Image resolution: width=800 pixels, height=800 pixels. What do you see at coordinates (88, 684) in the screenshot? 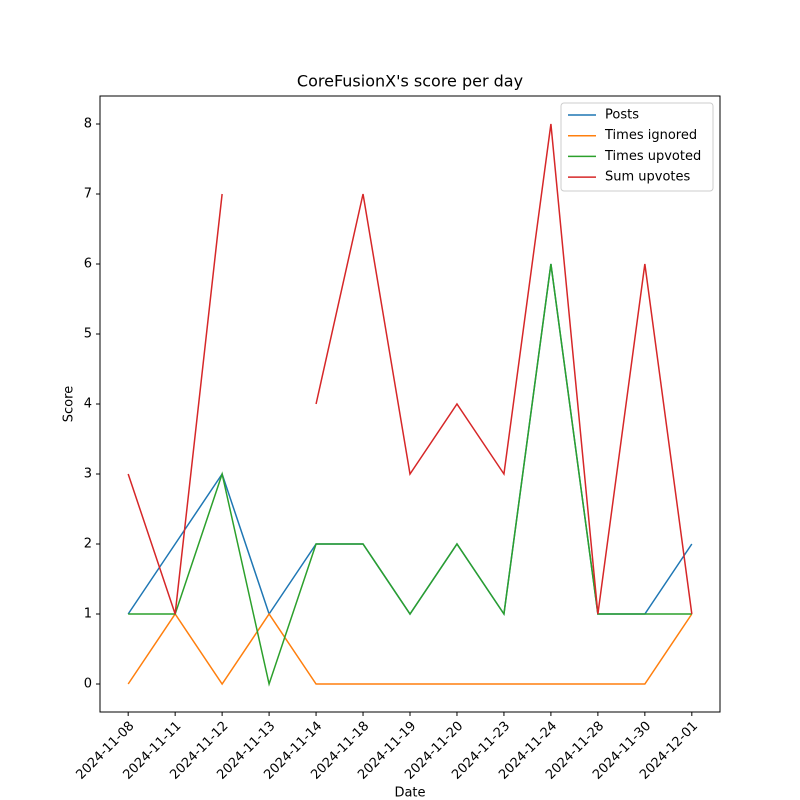
I see `y-tick-label: 0` at bounding box center [88, 684].